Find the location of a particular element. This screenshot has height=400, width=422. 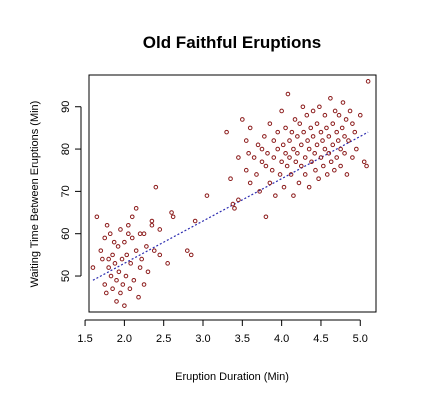

x-tick-label: 2.5 is located at coordinates (163, 339).